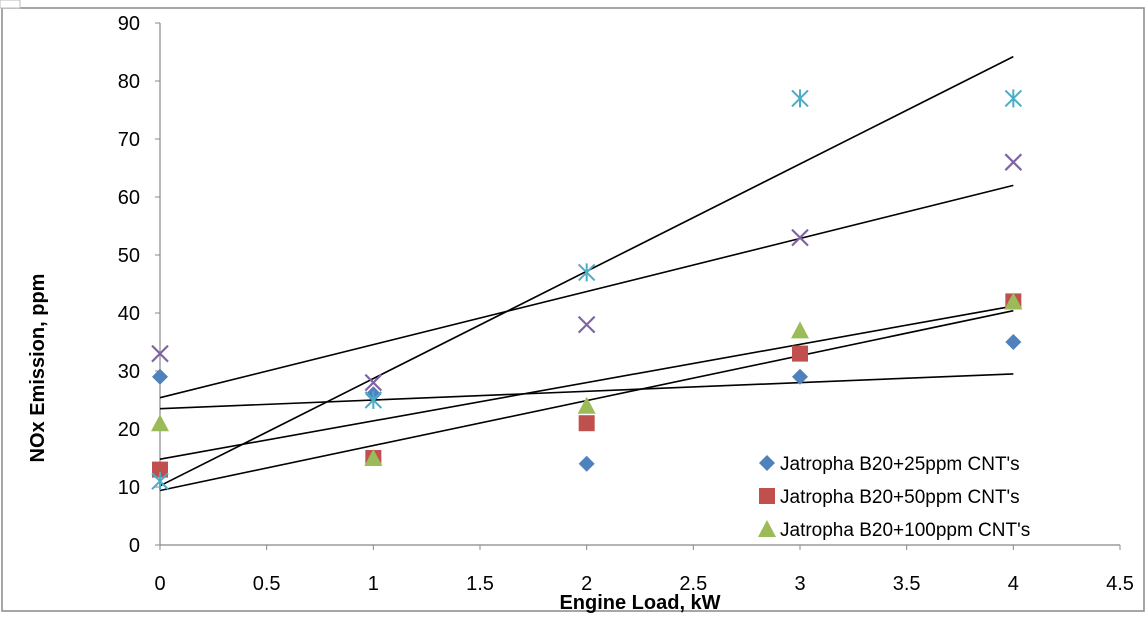 The width and height of the screenshot is (1147, 618). I want to click on y-tick-label: 60, so click(129, 198).